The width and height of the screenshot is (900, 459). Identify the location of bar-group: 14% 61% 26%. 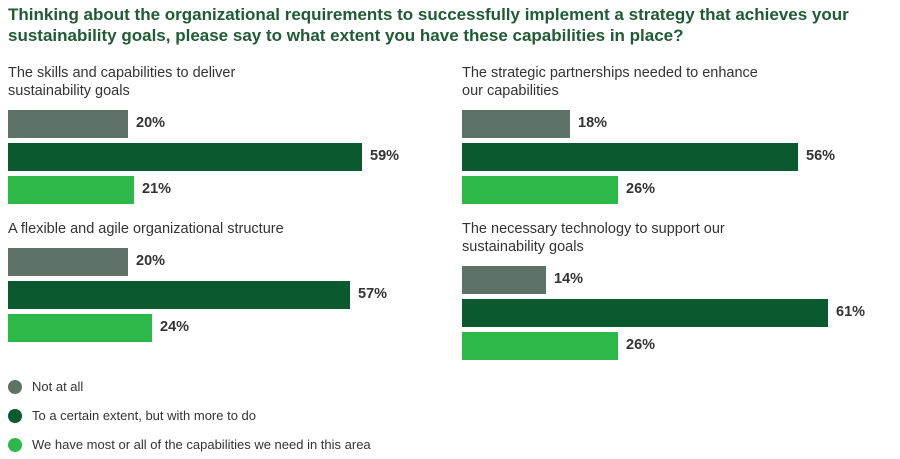
(663, 313).